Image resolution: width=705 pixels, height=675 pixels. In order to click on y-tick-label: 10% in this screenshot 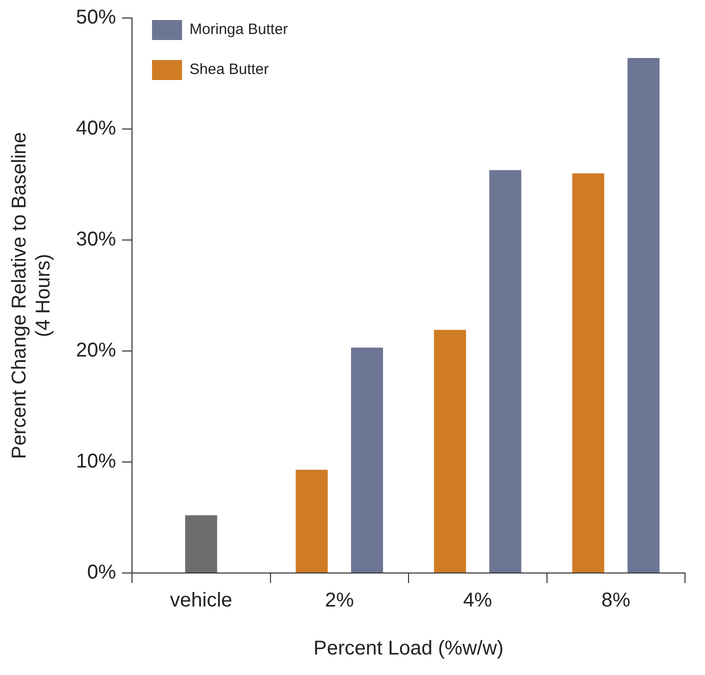, I will do `click(96, 461)`.